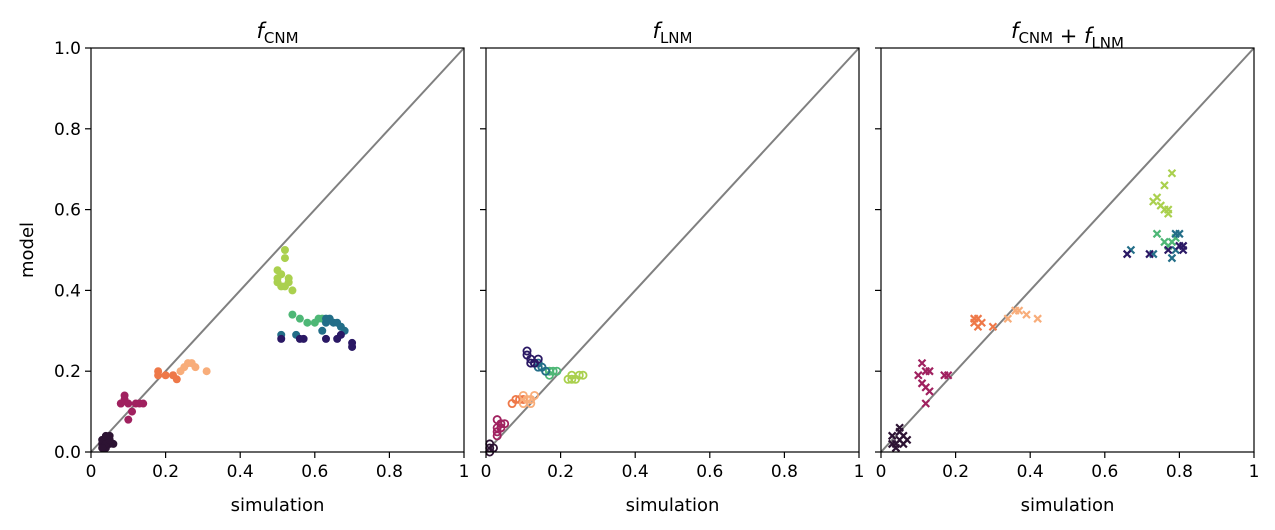 This screenshot has width=1275, height=530. I want to click on y-axis-label: model, so click(27, 250).